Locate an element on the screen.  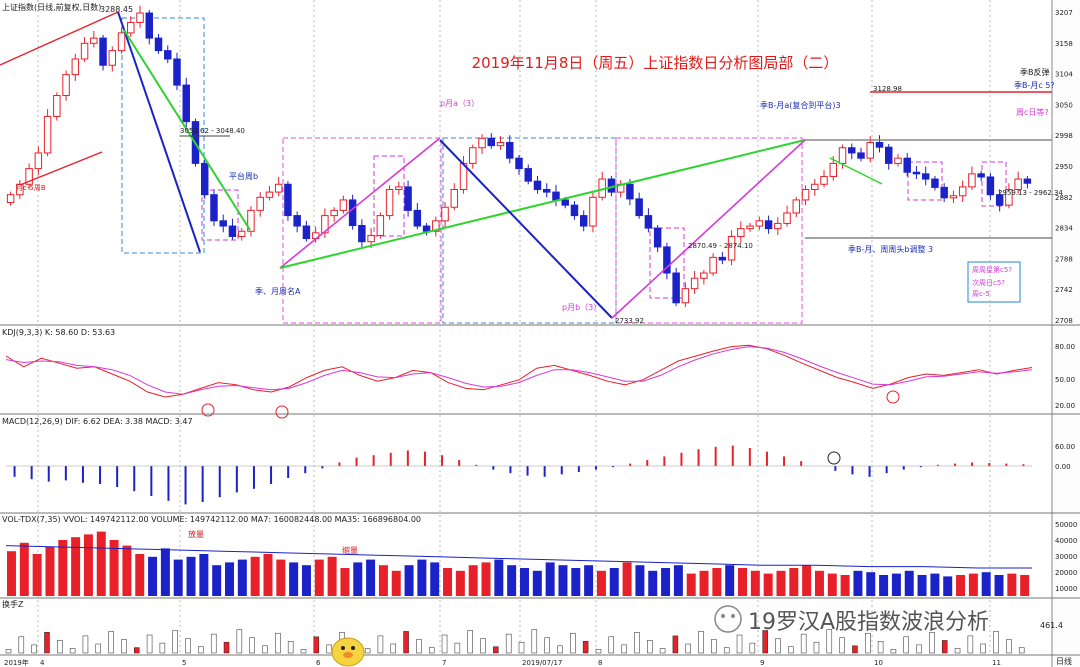
y-tick-vol: 50000 is located at coordinates (1066, 525).